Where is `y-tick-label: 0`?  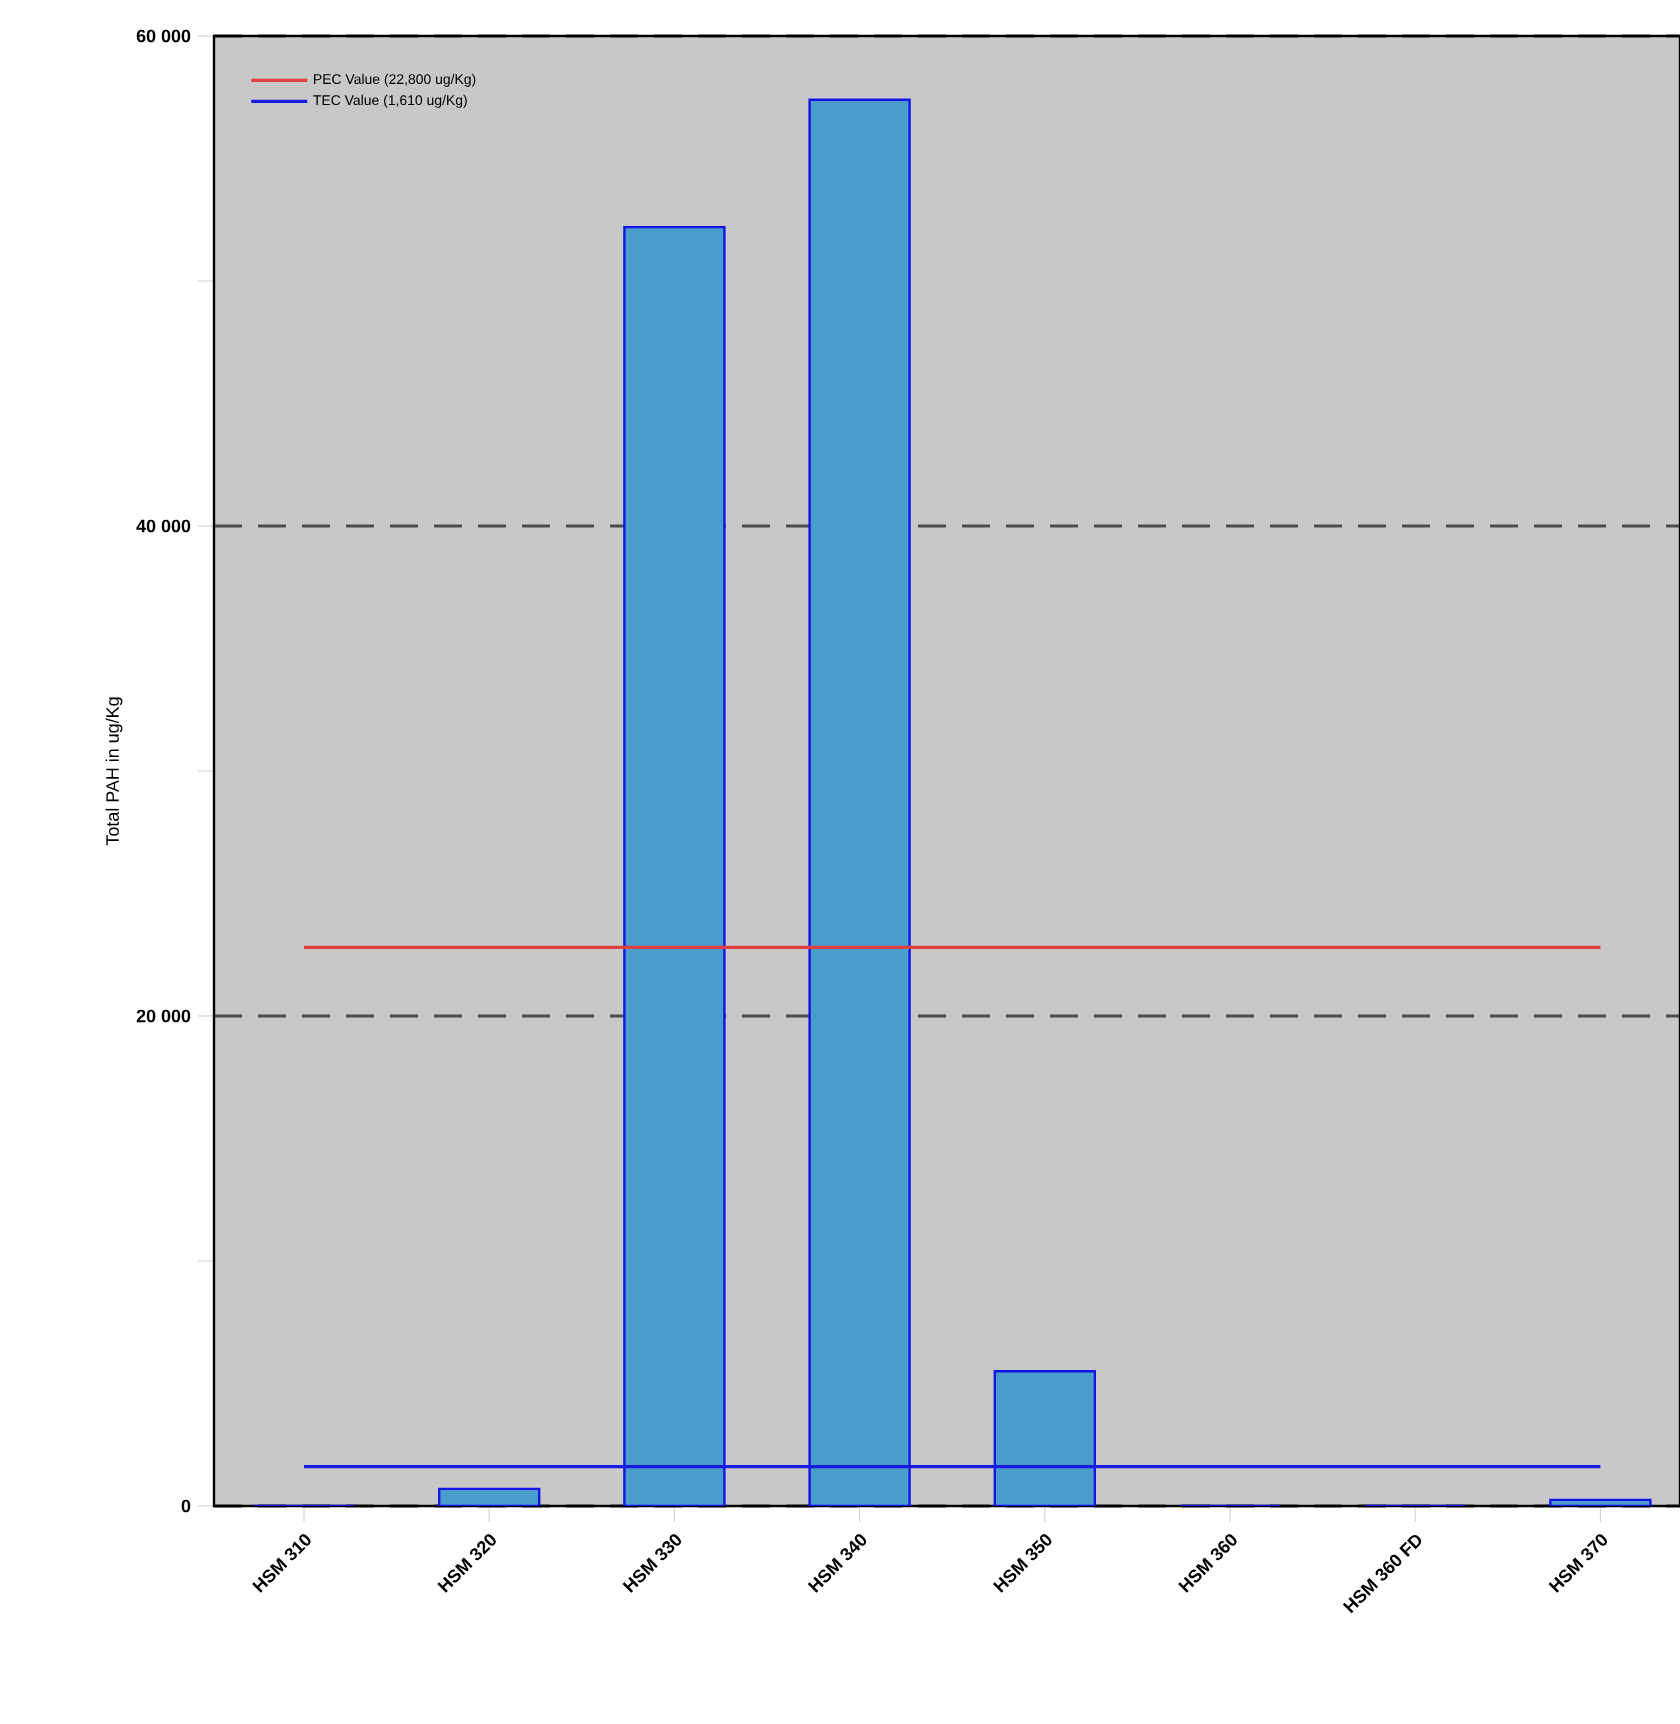 y-tick-label: 0 is located at coordinates (186, 1506).